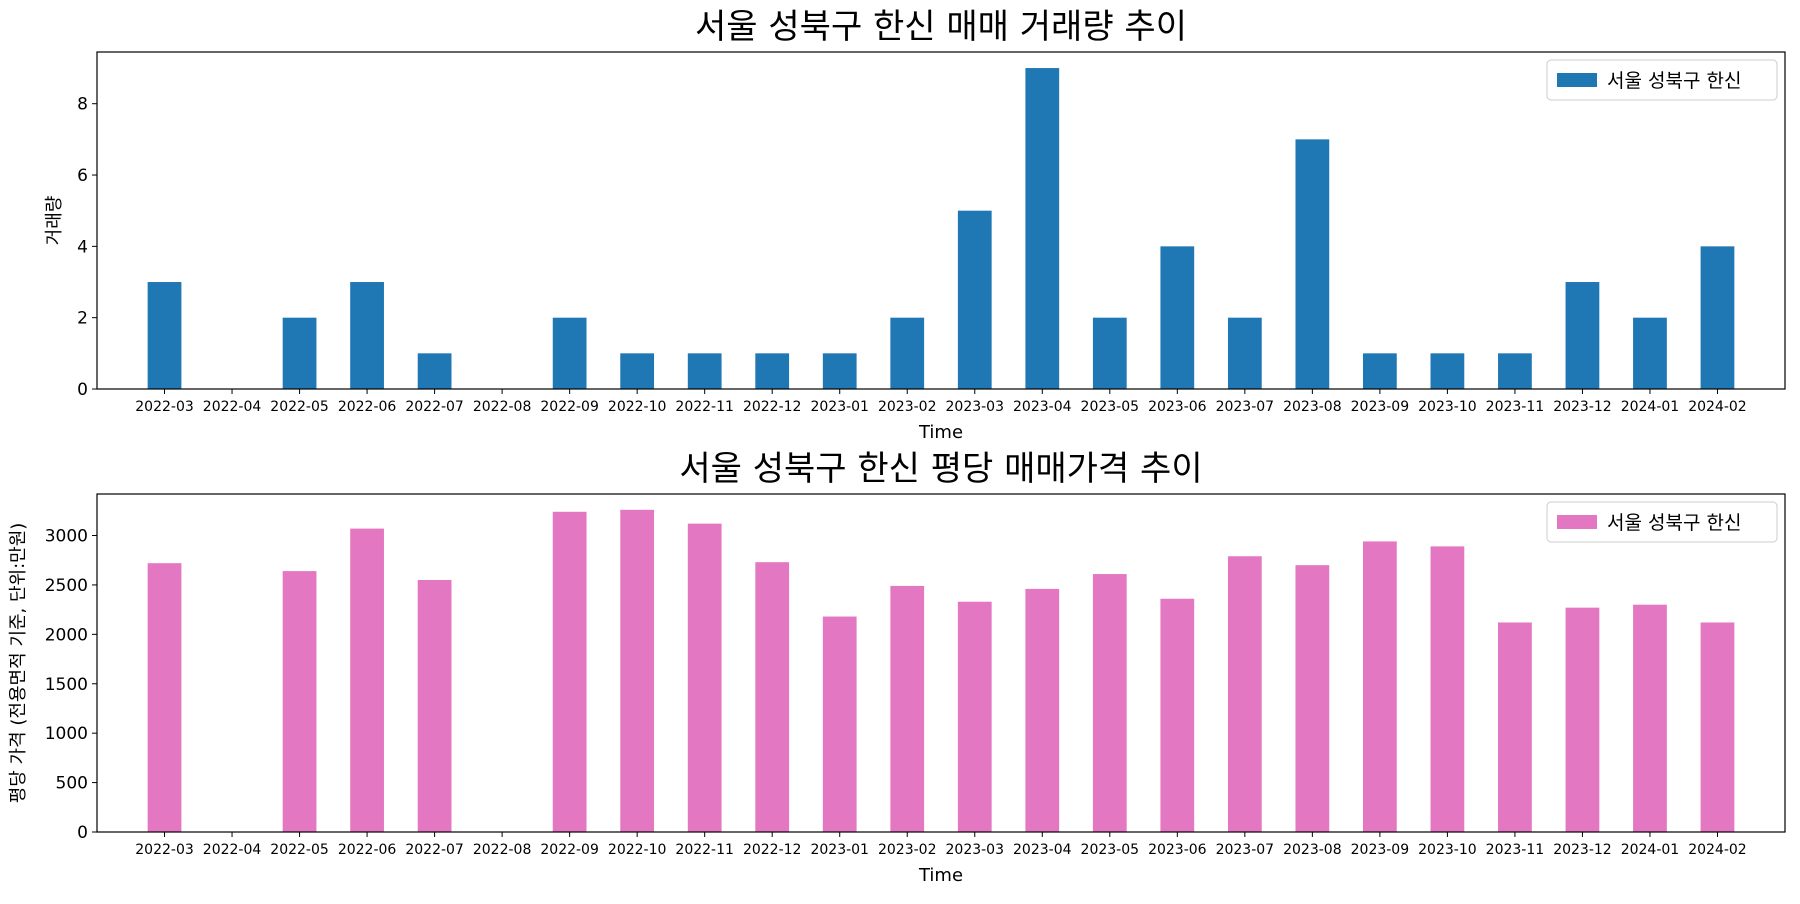 The image size is (1800, 904). What do you see at coordinates (66, 685) in the screenshot?
I see `price-y-tick-label: 1500` at bounding box center [66, 685].